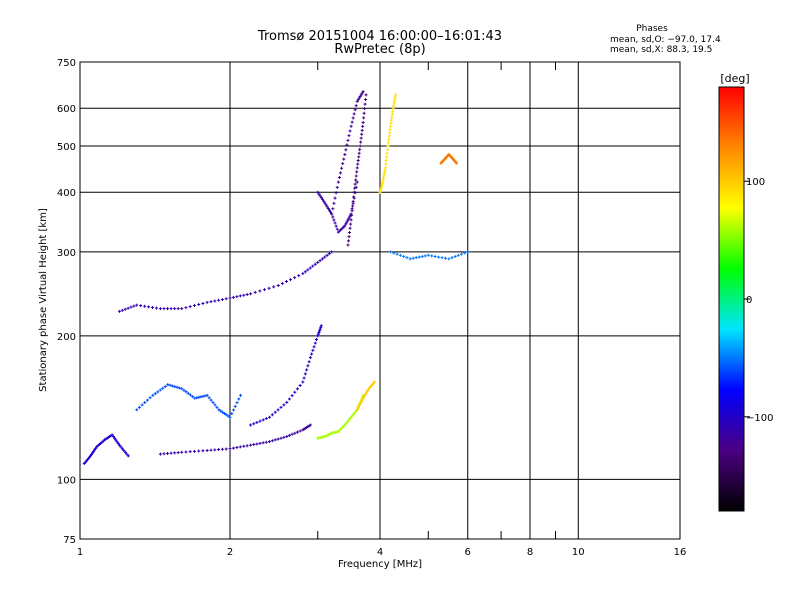  Describe the element at coordinates (66, 147) in the screenshot. I see `y-tick-label: 500` at that location.